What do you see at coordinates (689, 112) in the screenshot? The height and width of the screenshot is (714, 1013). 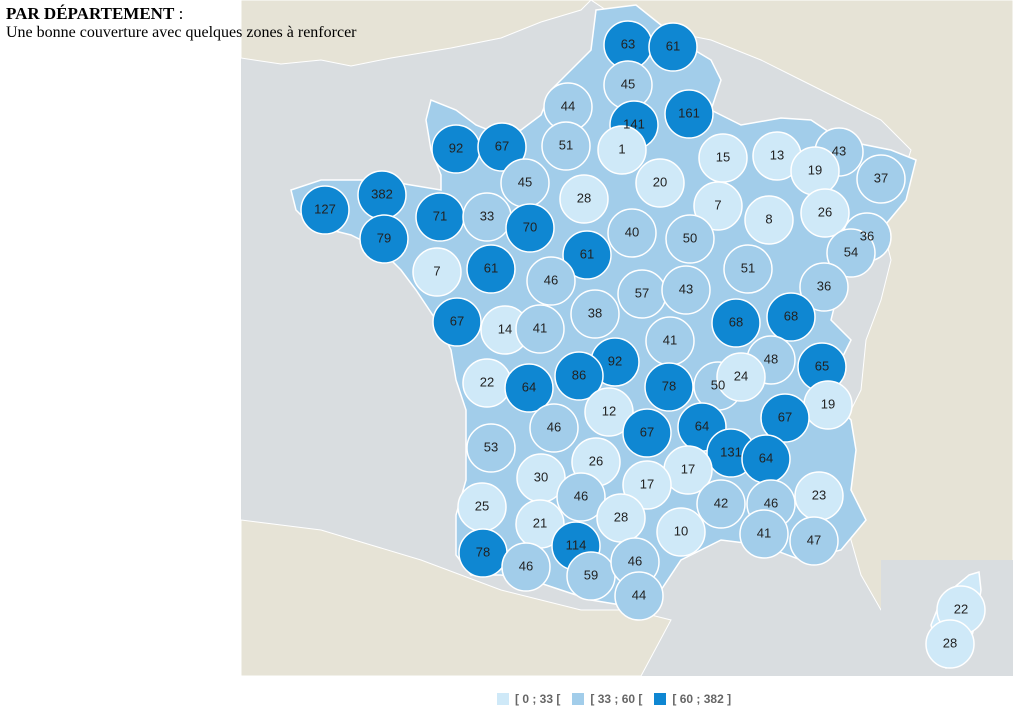 I see `department-value-label: 161` at bounding box center [689, 112].